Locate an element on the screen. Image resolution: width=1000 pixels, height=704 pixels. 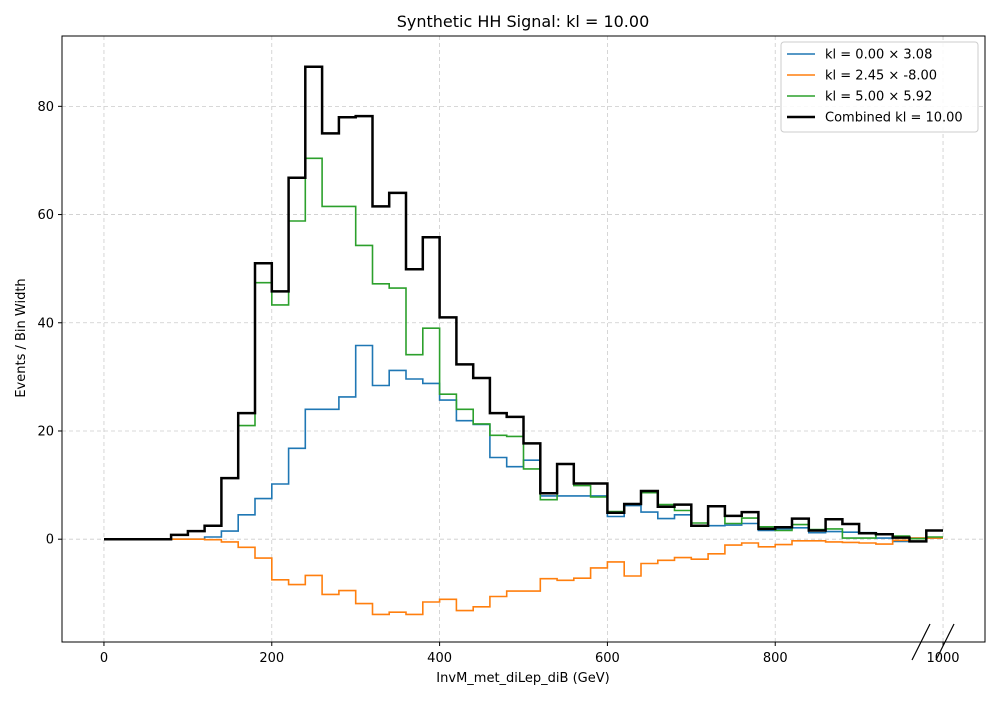
legend-label: kl = 5.00 × 5.92 is located at coordinates (878, 97).